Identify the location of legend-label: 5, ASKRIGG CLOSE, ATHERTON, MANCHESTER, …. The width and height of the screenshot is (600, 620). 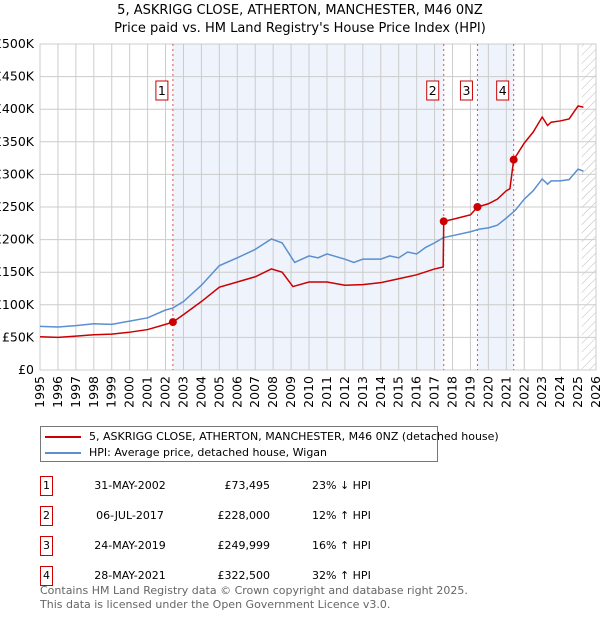
(294, 436).